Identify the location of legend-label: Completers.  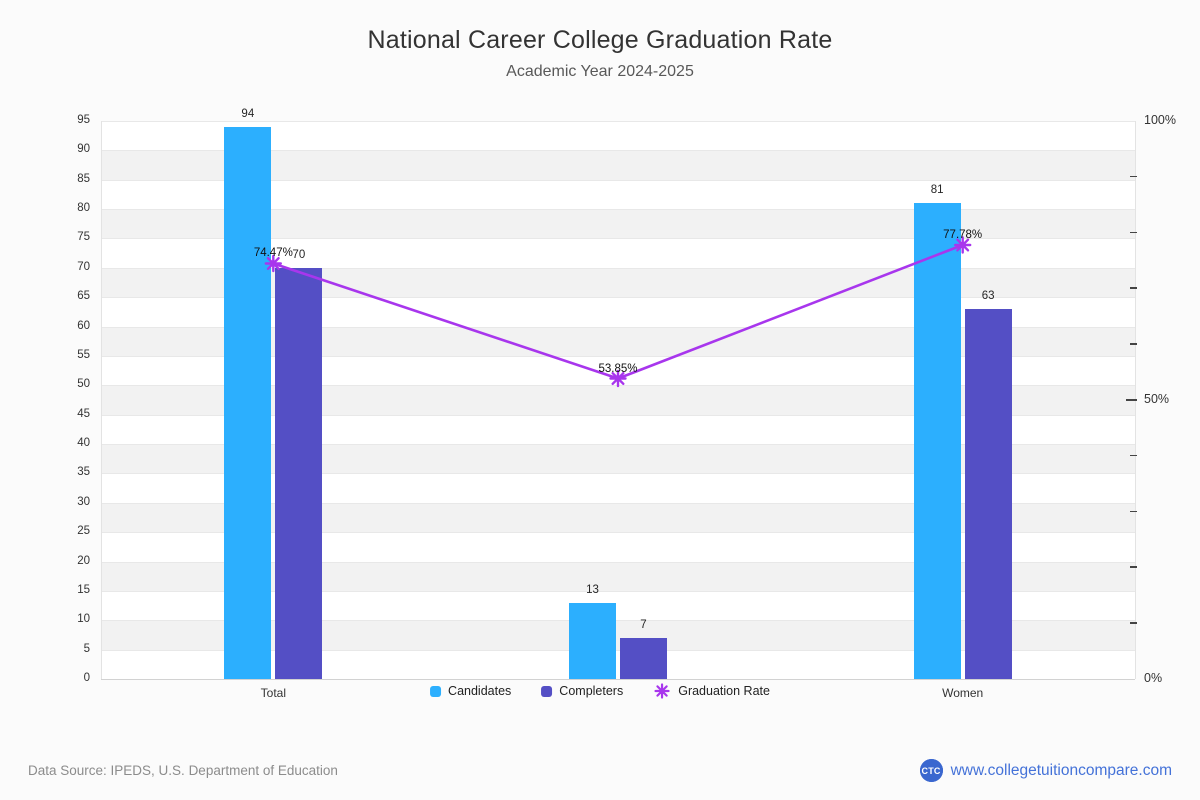
(591, 691).